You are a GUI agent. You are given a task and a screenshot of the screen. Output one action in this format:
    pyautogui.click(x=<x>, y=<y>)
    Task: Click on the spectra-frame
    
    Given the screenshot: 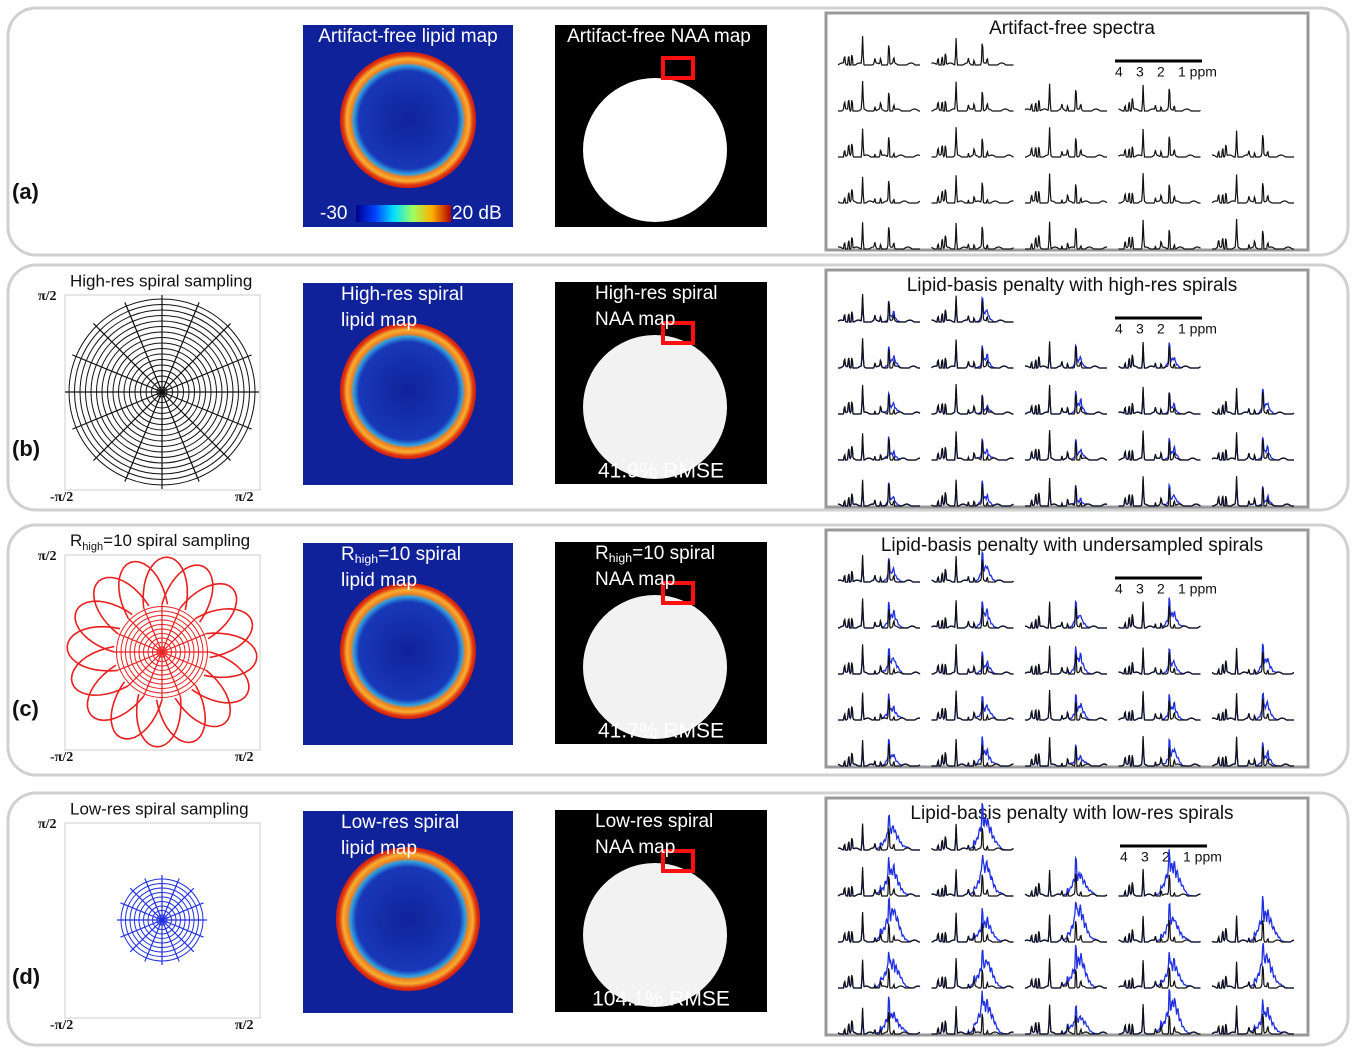 What is the action you would take?
    pyautogui.click(x=1067, y=648)
    